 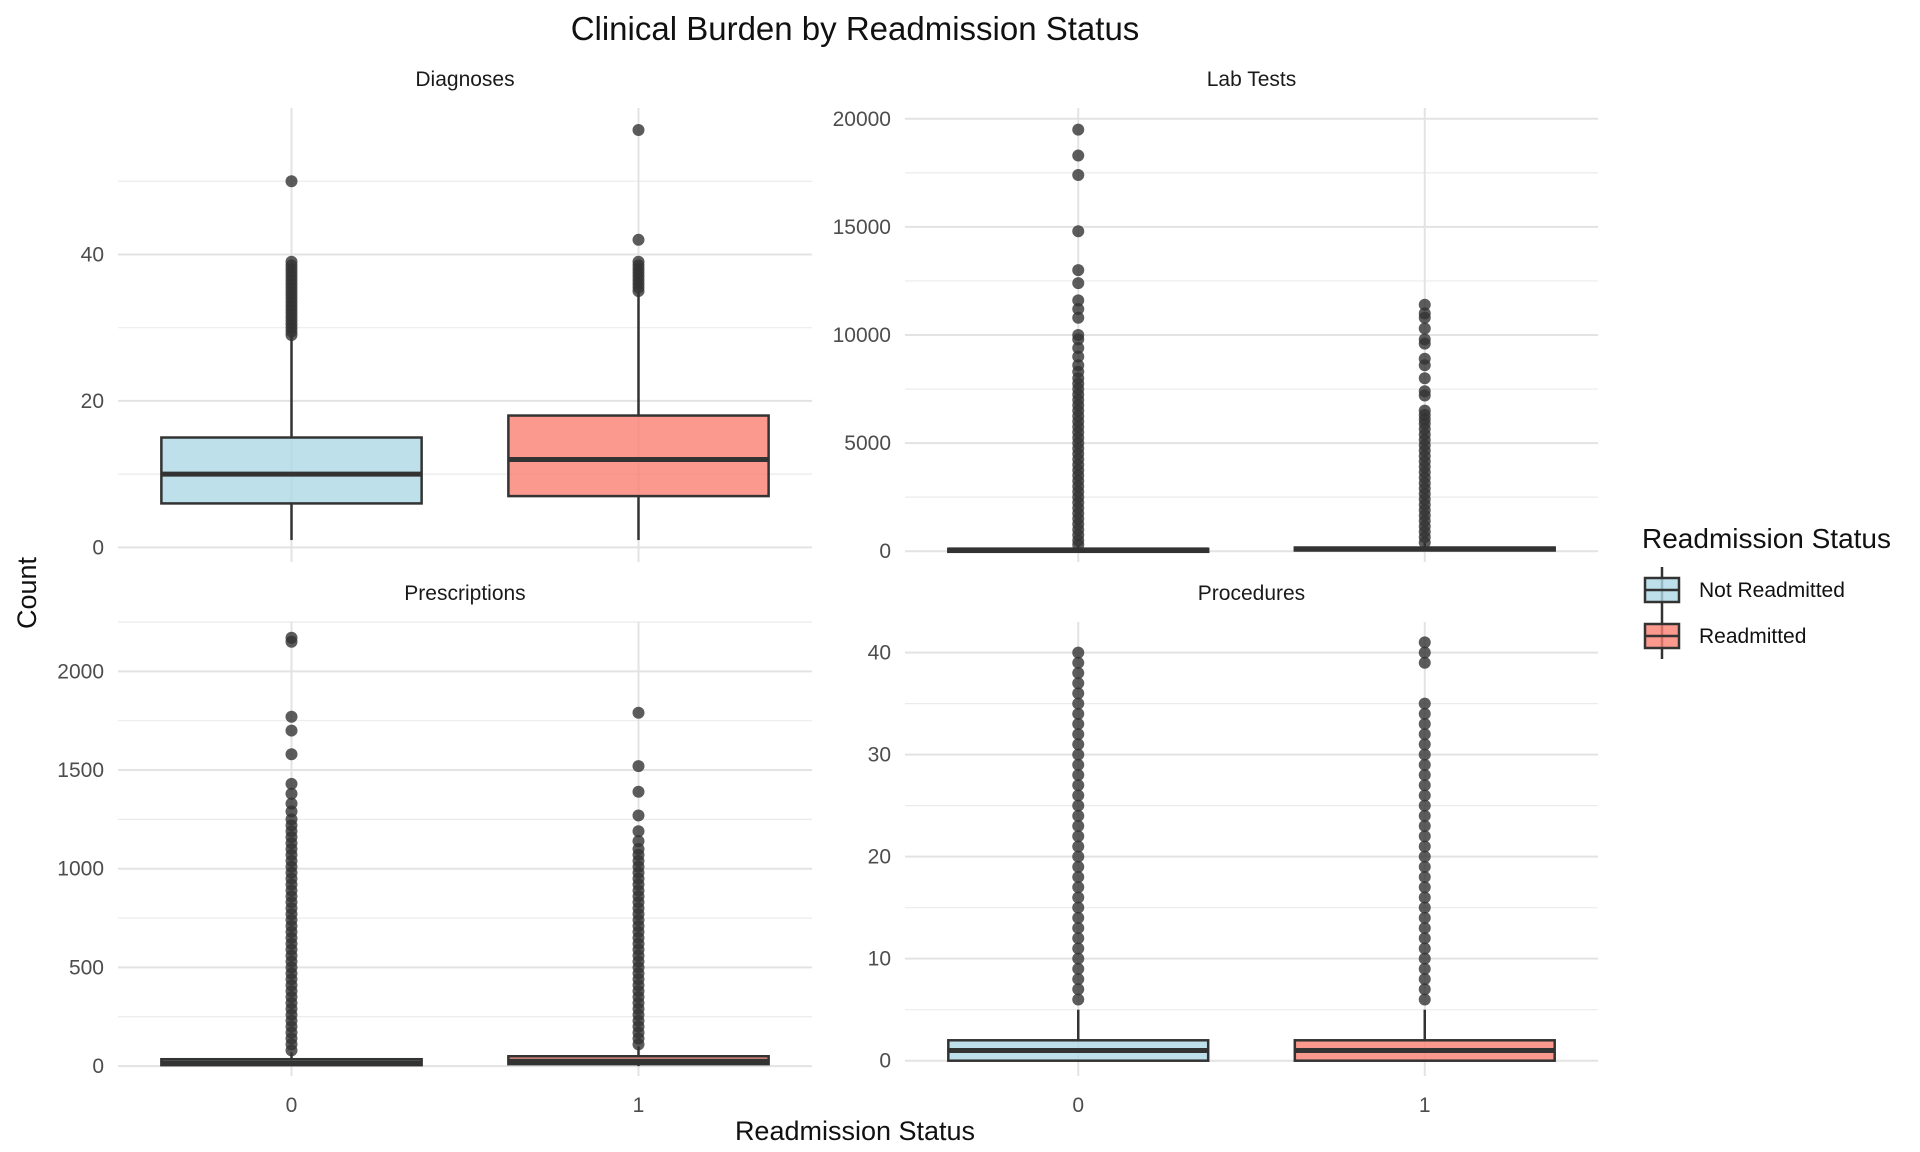 What do you see at coordinates (1662, 636) in the screenshot?
I see `legend-key` at bounding box center [1662, 636].